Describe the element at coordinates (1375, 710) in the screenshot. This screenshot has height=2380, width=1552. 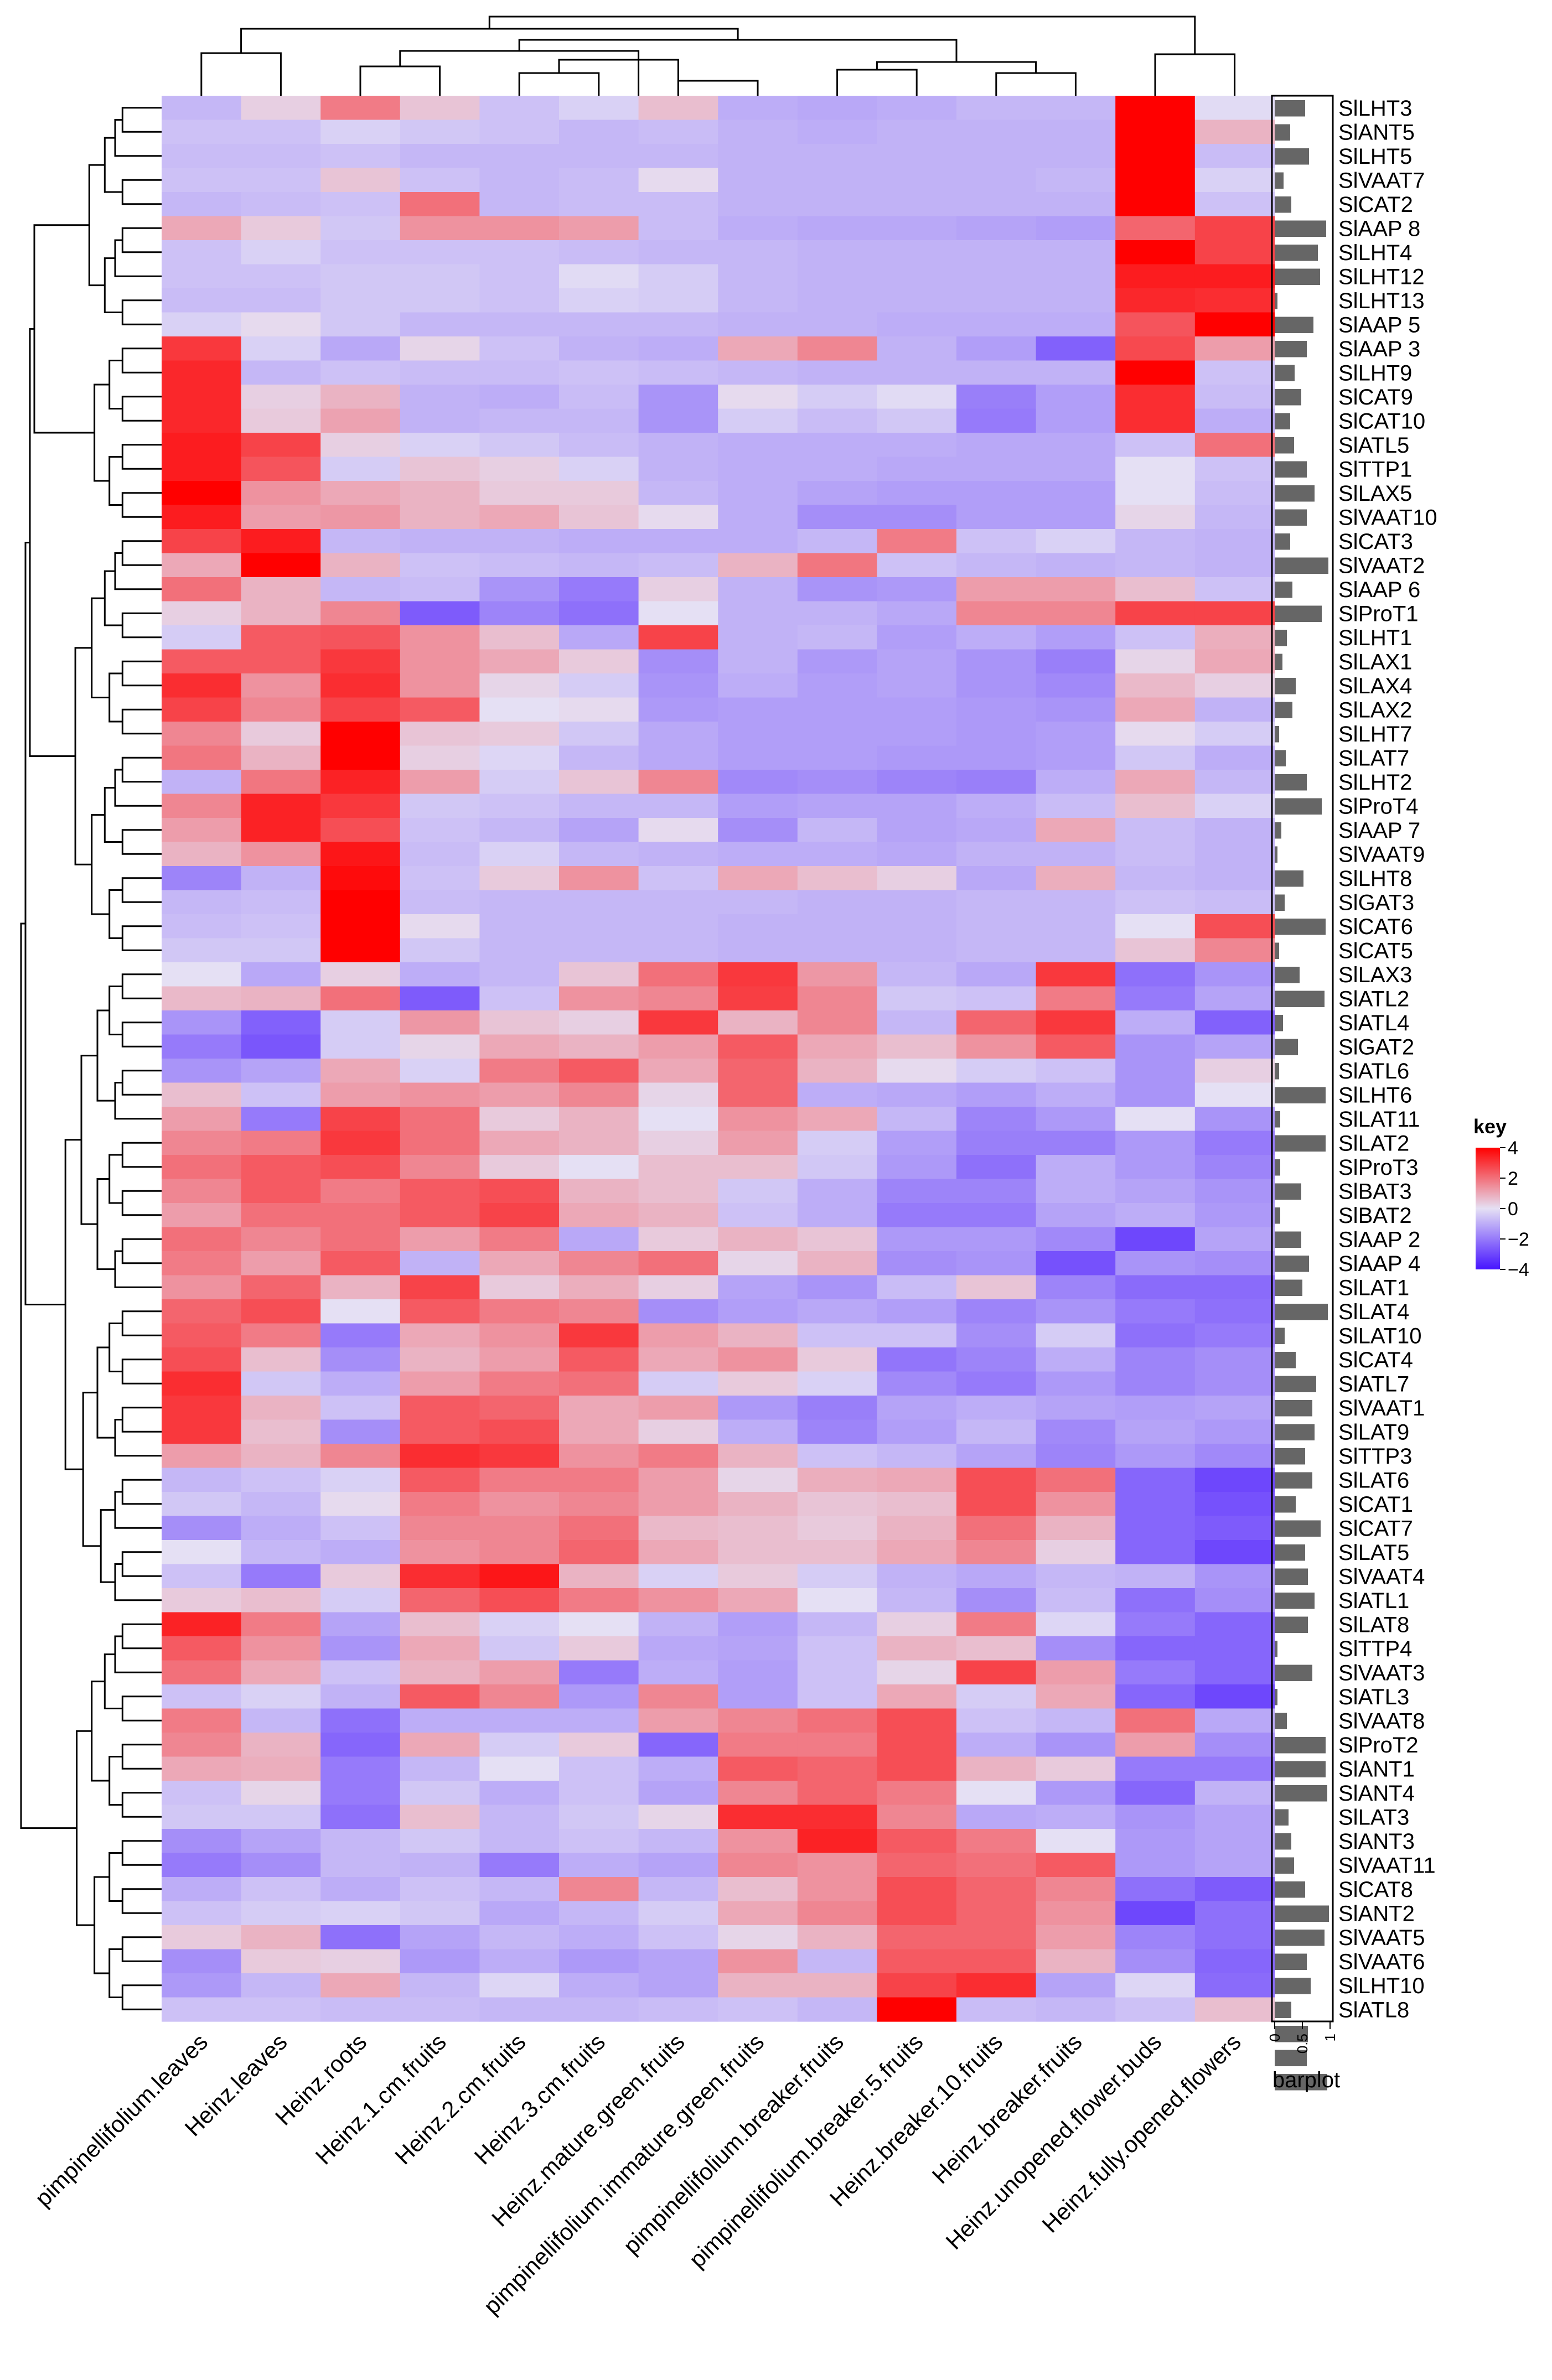
I see `row-label: SlLAX2` at that location.